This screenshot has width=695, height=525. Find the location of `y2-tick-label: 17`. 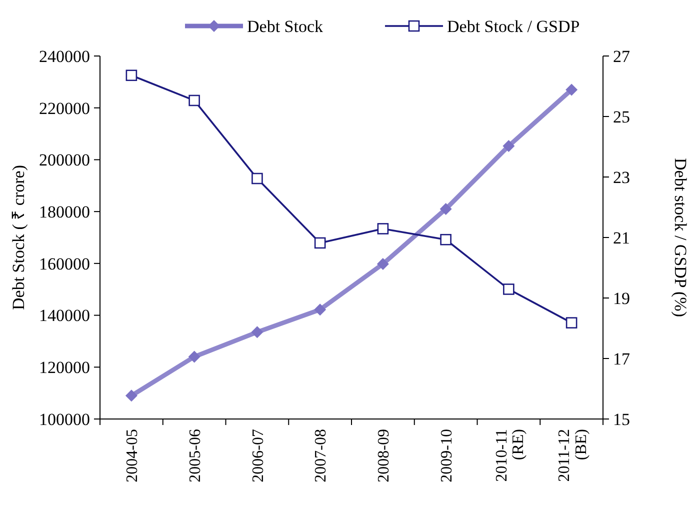

y2-tick-label: 17 is located at coordinates (621, 358).